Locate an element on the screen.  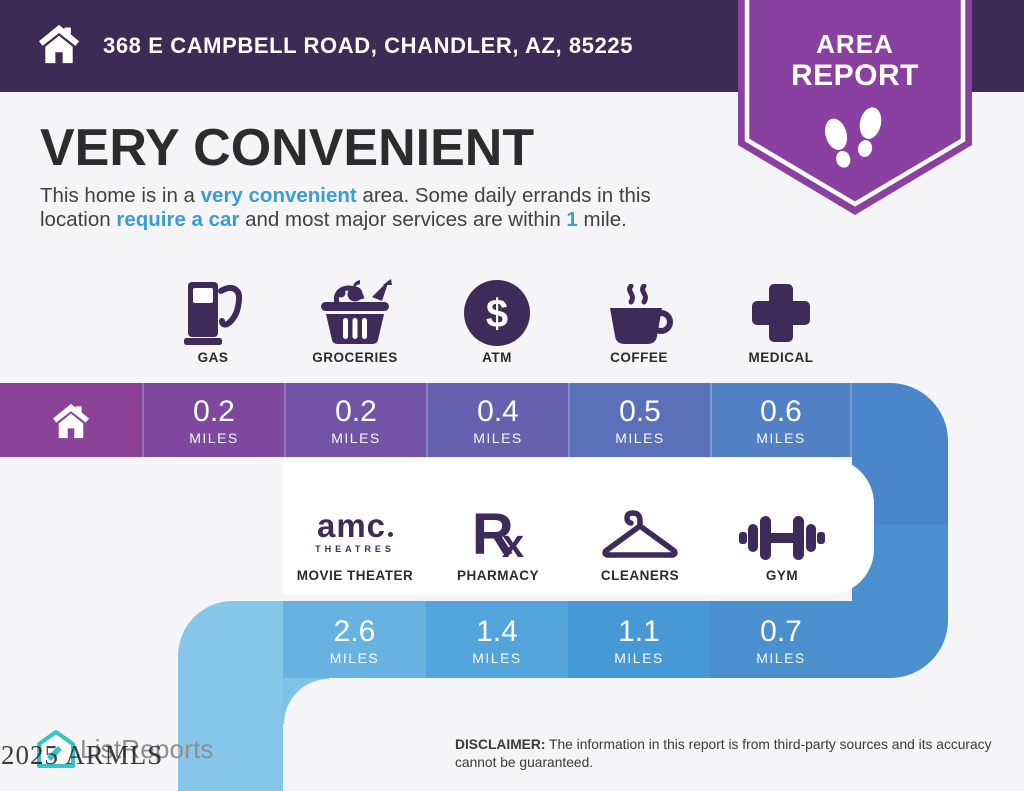
brand-name: ListReports is located at coordinates (147, 748).